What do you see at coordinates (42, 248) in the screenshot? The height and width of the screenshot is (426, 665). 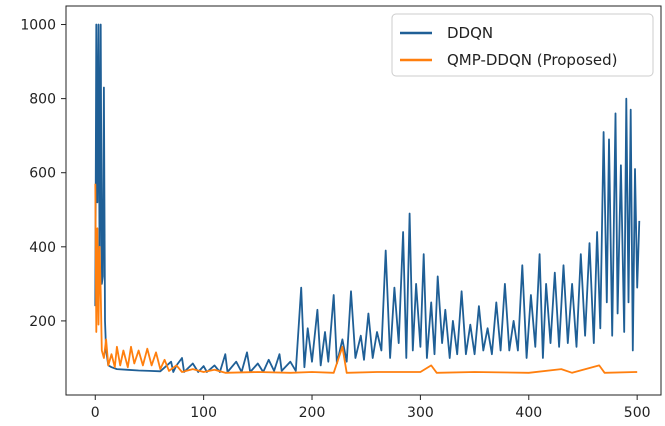 I see `y-tick-label: 400` at bounding box center [42, 248].